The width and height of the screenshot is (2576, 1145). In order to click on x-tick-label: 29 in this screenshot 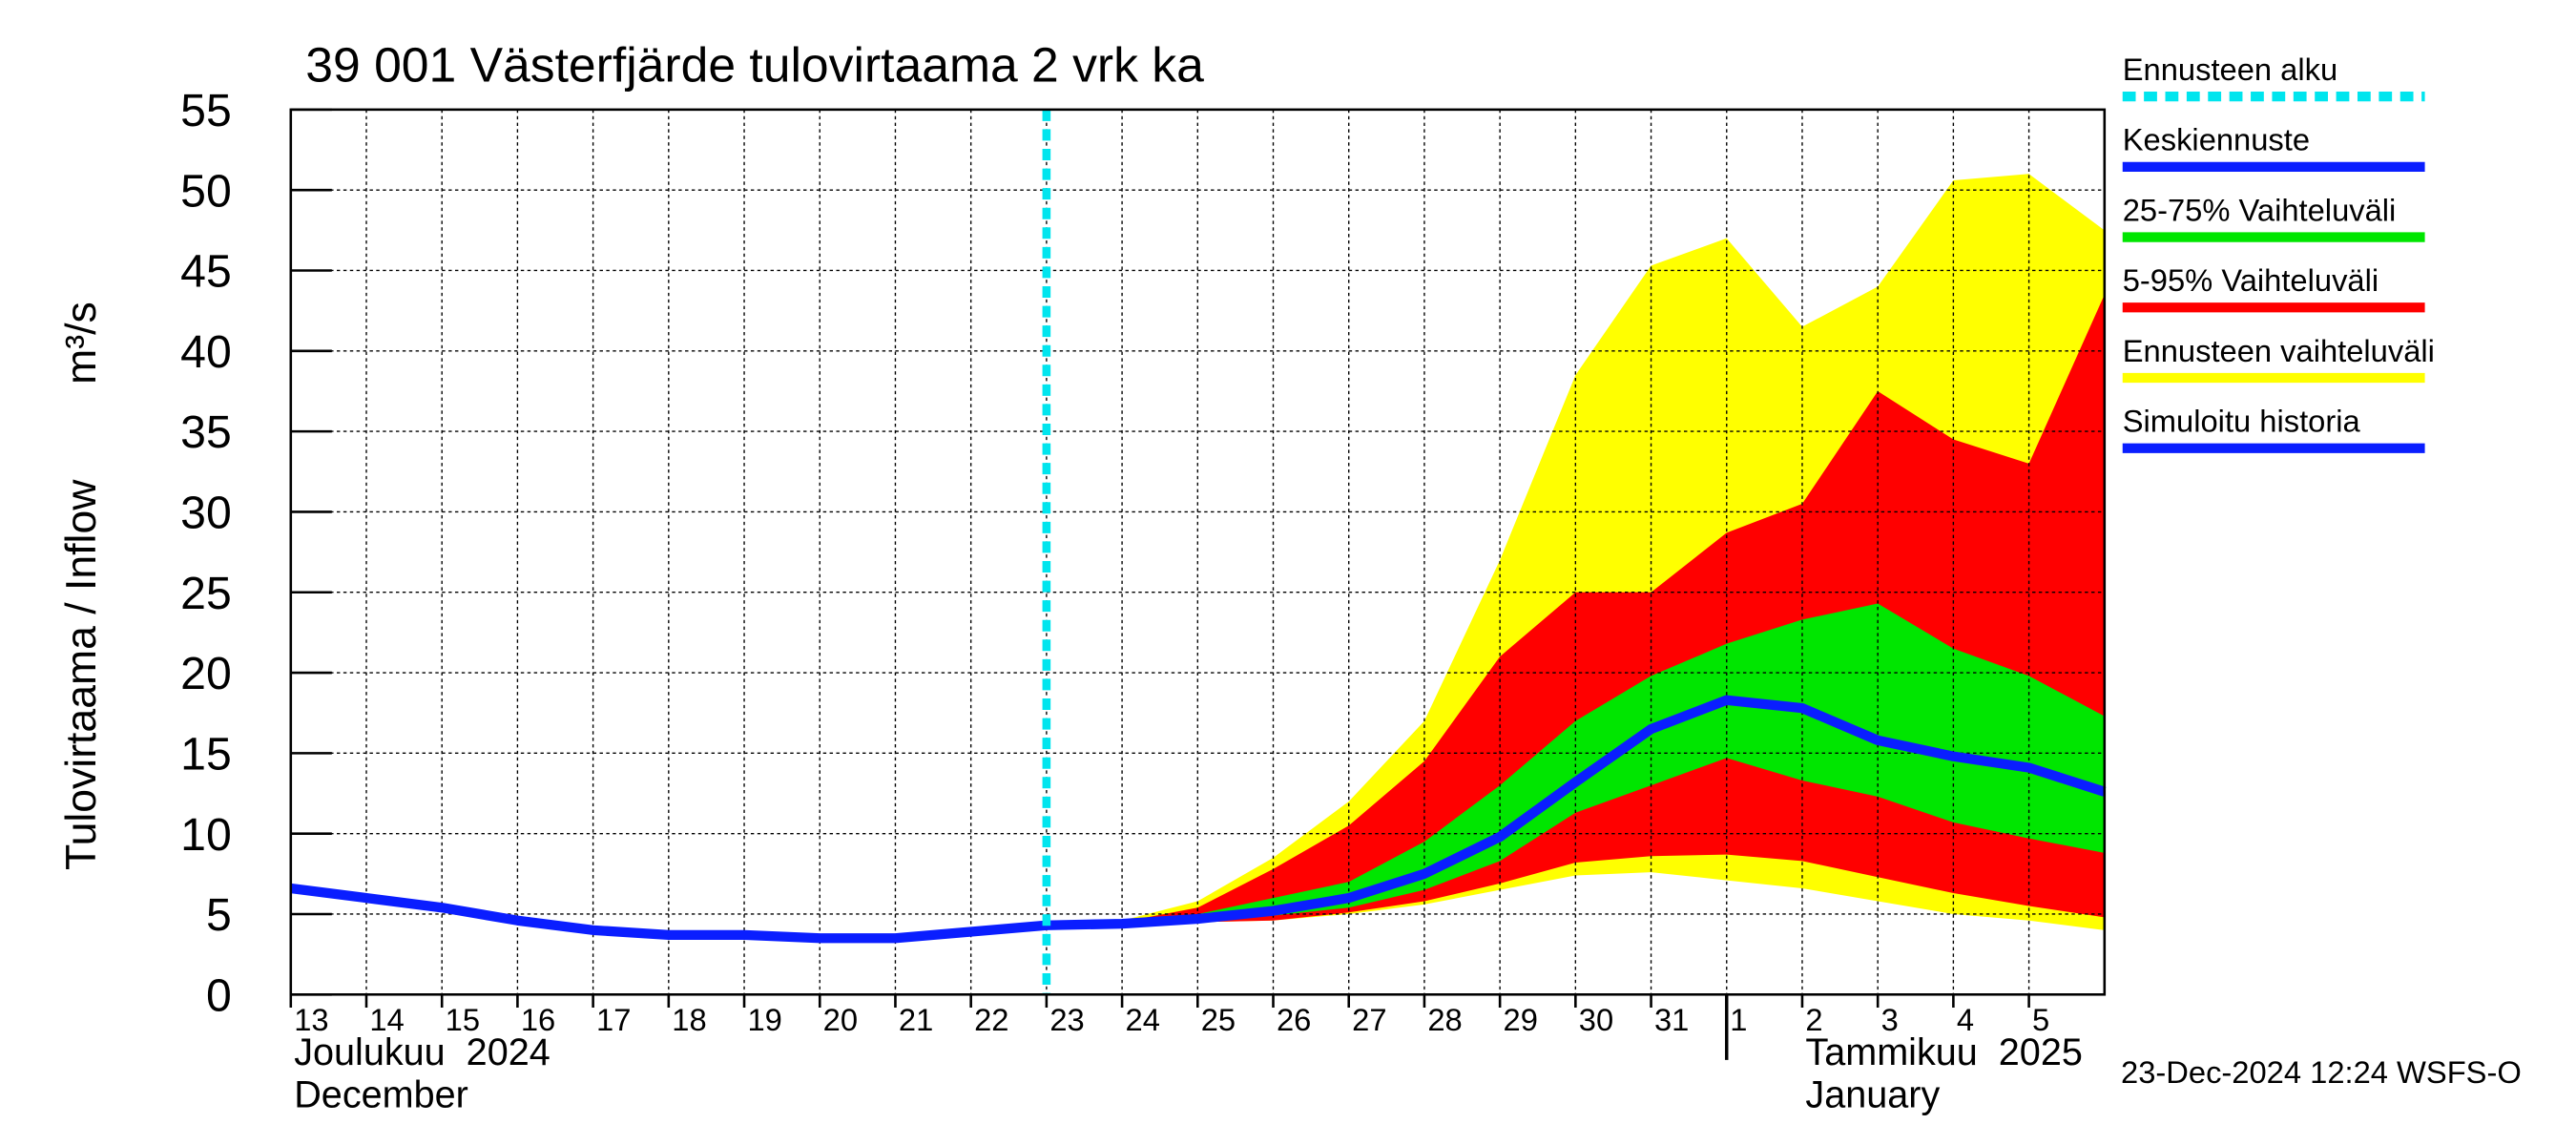, I will do `click(1521, 1019)`.